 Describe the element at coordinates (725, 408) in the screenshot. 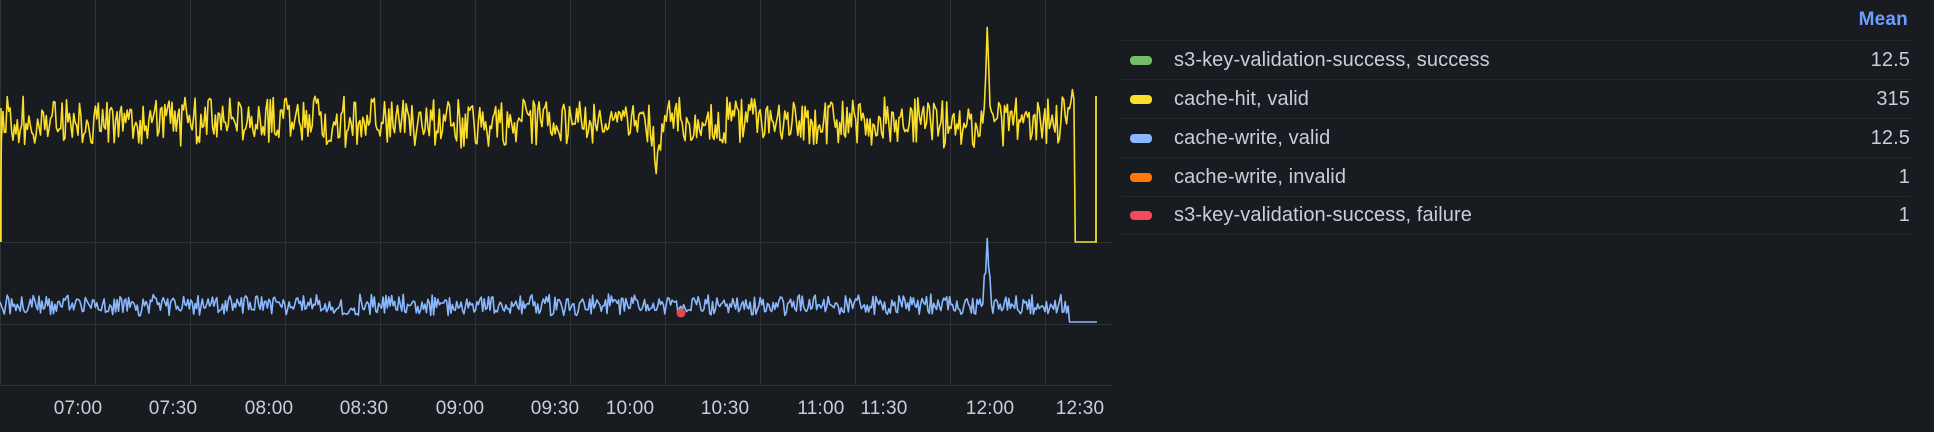

I see `x-axis-tick-label: 10:30` at that location.